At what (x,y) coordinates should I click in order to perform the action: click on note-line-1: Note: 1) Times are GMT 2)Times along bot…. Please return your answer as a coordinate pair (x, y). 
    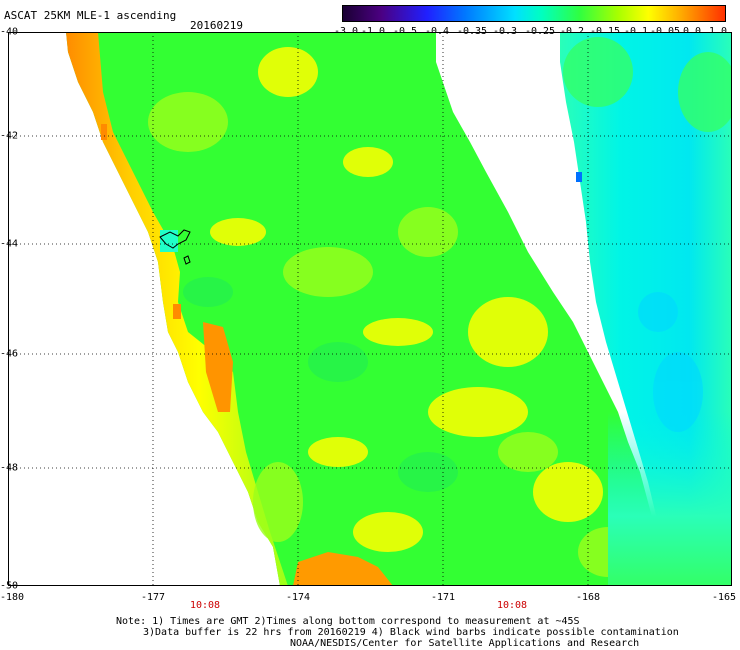
    Looking at the image, I should click on (348, 621).